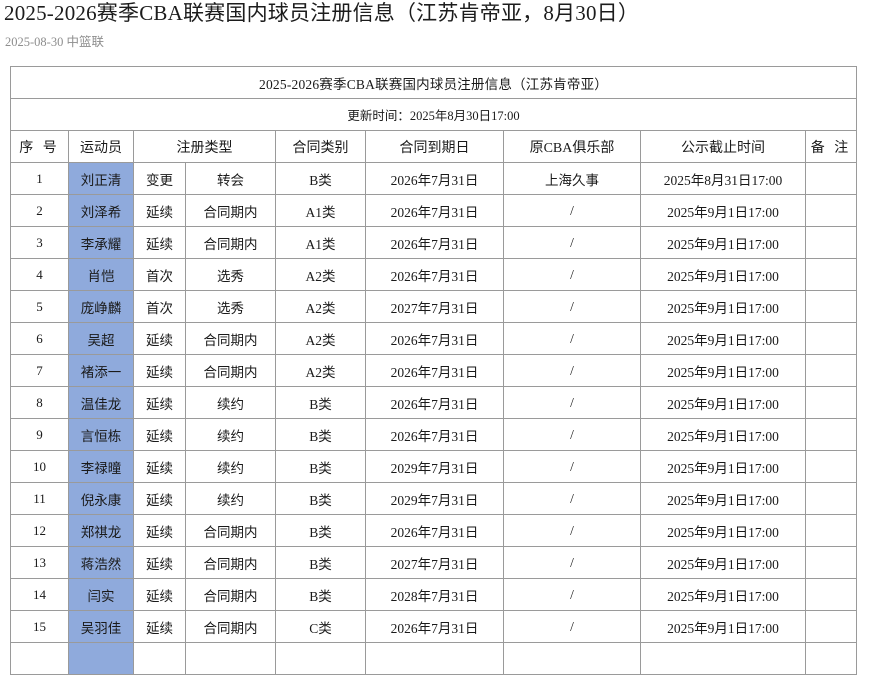 This screenshot has width=888, height=675. I want to click on row-cell-player: 吴超, so click(101, 338).